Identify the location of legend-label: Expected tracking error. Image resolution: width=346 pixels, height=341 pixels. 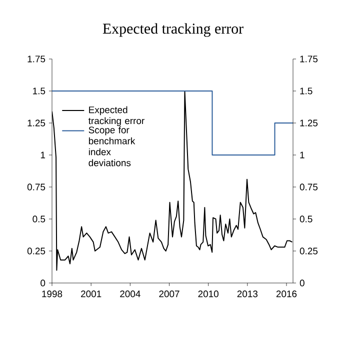
(116, 116).